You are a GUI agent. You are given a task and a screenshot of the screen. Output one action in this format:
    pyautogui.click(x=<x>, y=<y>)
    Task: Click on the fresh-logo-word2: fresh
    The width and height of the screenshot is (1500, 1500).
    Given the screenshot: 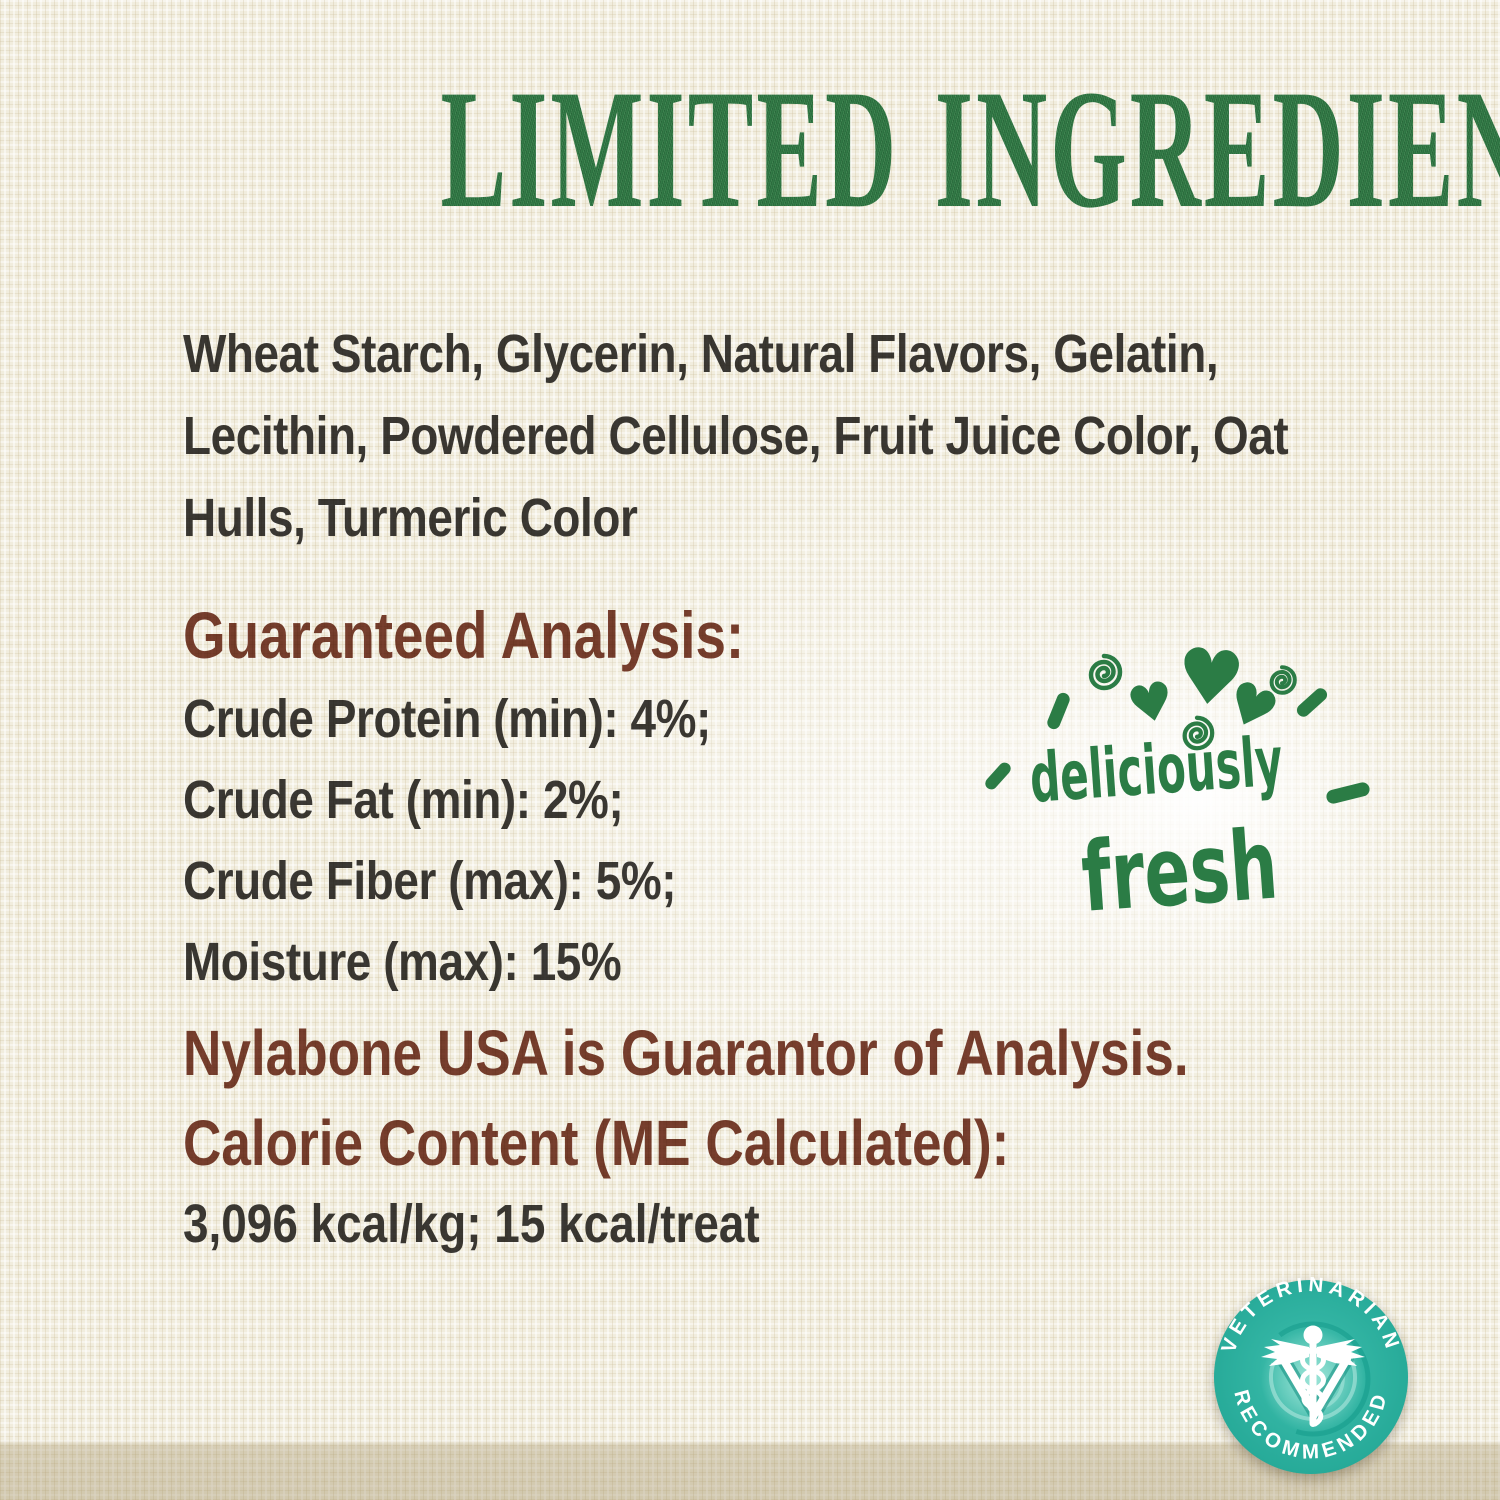 What is the action you would take?
    pyautogui.click(x=1180, y=871)
    